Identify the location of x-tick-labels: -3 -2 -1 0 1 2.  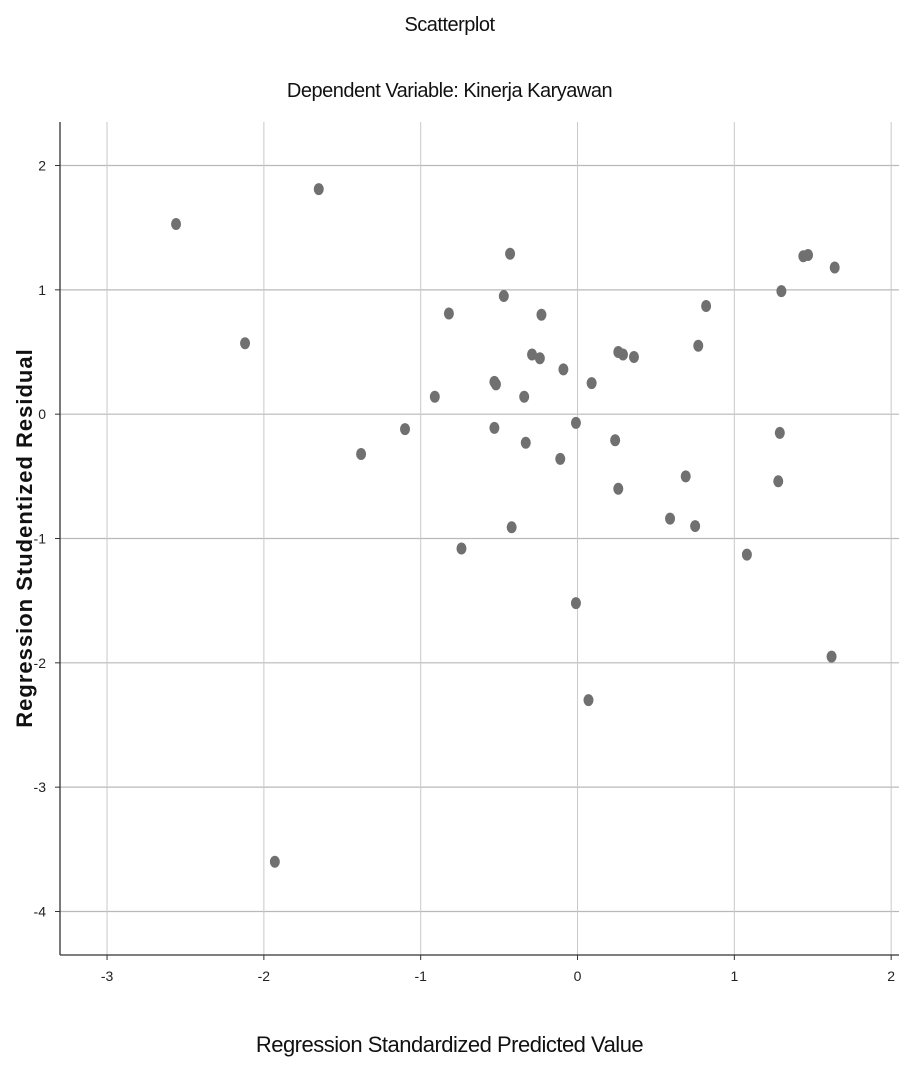
(498, 976).